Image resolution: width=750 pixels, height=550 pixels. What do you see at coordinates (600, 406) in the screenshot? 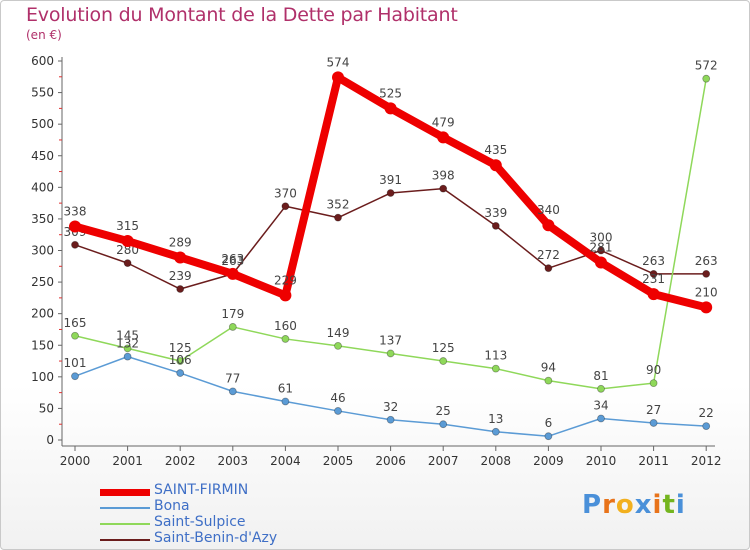
I see `data-label-bona: 34` at bounding box center [600, 406].